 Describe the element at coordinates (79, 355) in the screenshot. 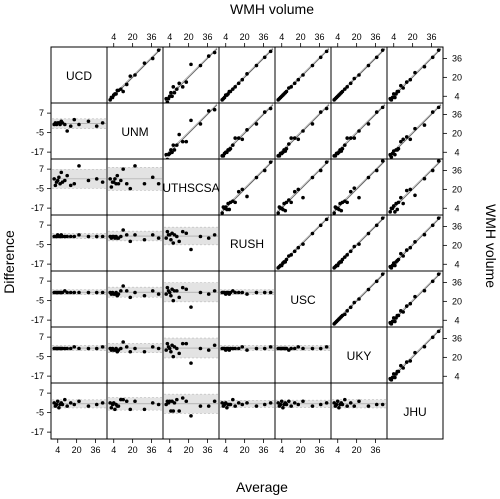

I see `panel-frame` at that location.